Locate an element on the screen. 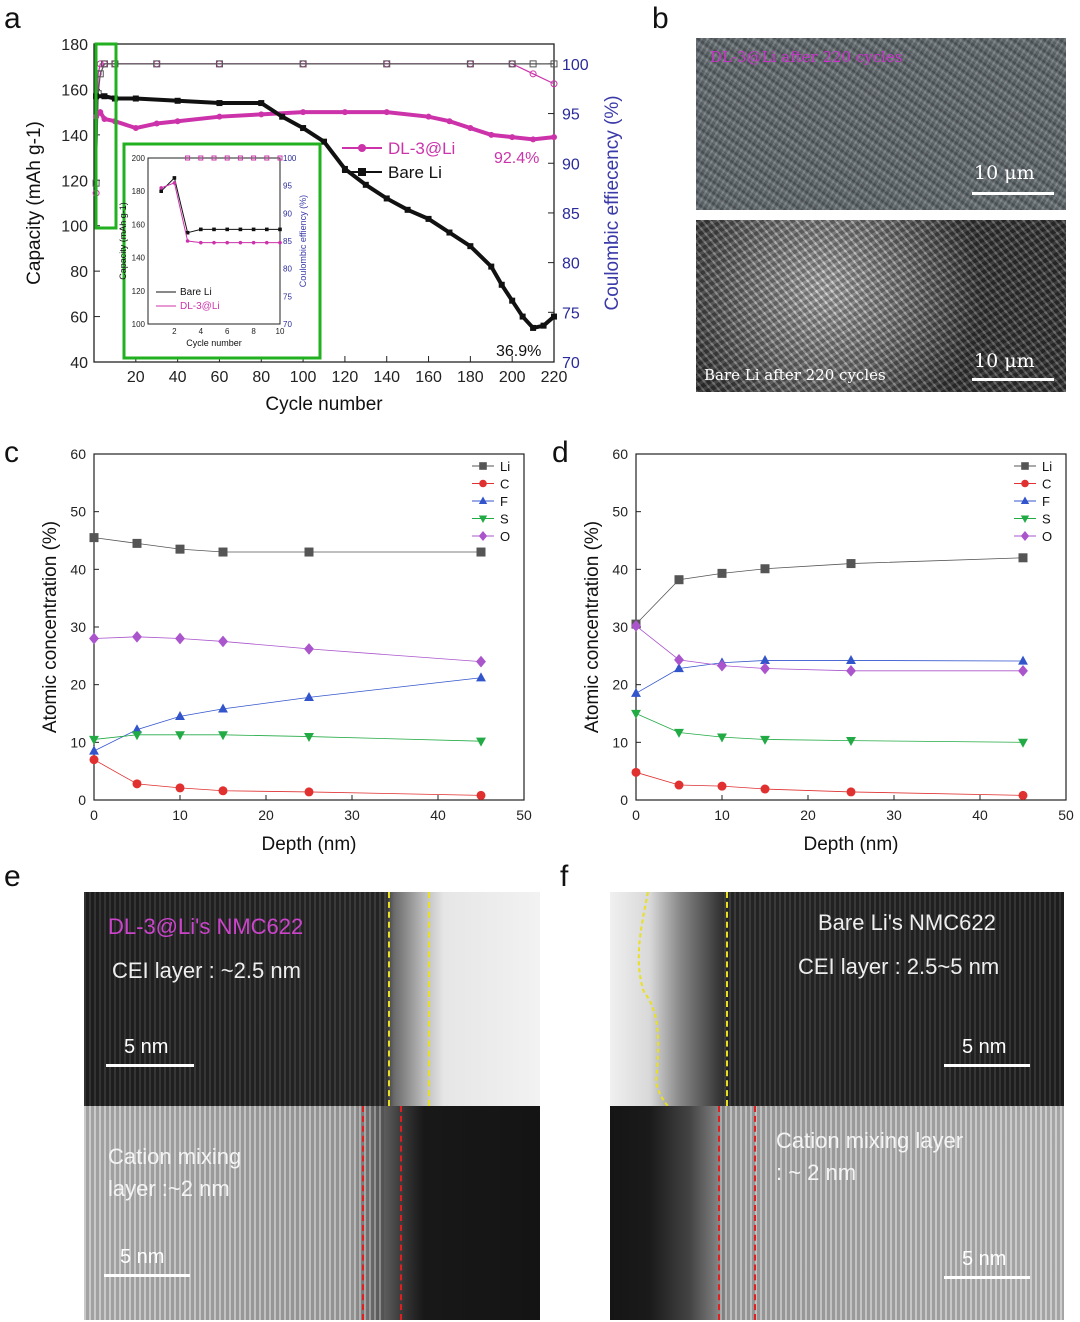  sem-label-bare-li: Bare Li after 220 cycles is located at coordinates (795, 375).